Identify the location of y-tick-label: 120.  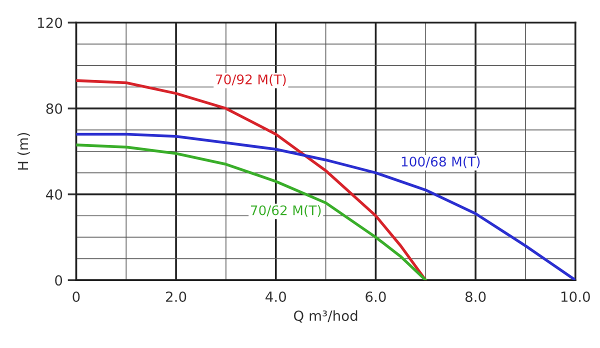
(50, 23).